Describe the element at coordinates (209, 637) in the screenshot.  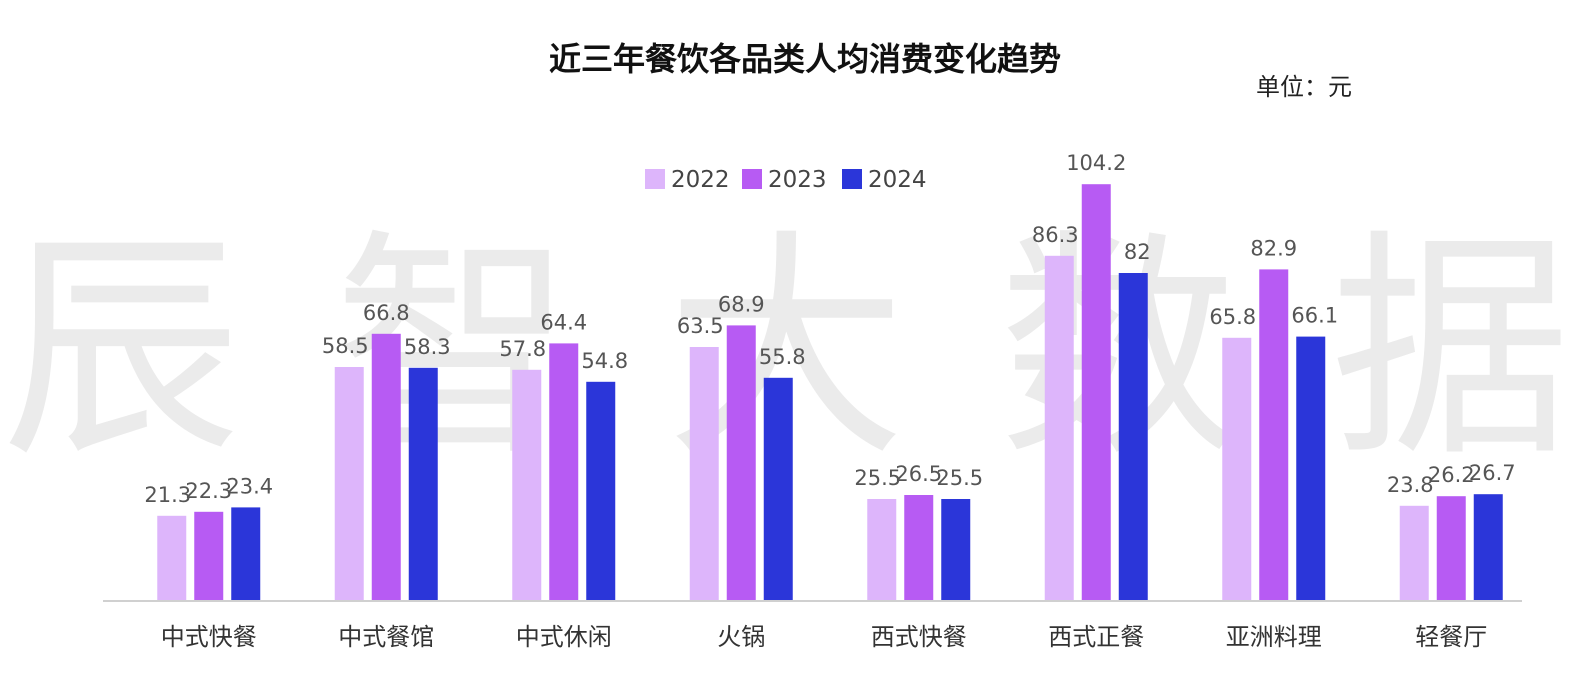
I see `x-tick-label-0: 中式快餐` at that location.